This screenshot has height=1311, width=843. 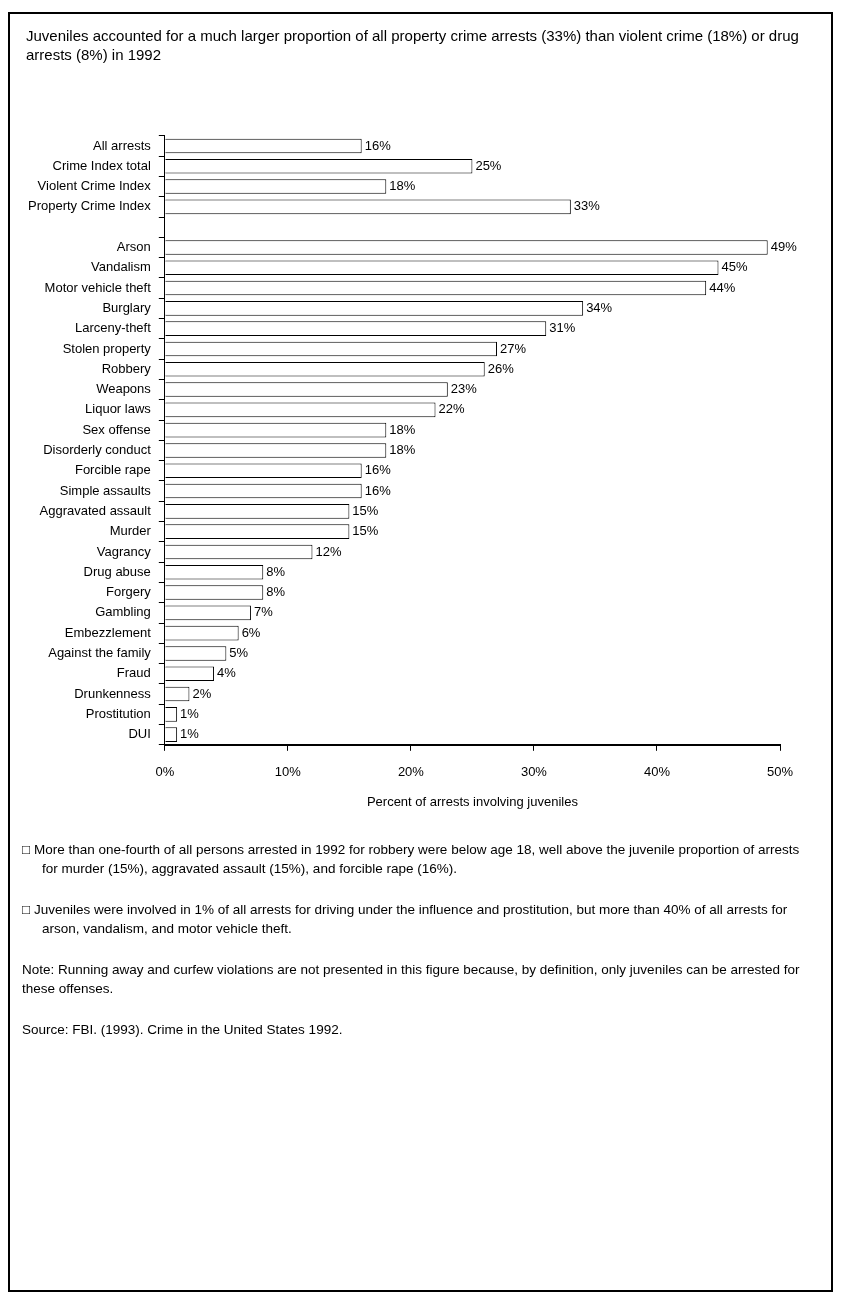 I want to click on x-tick-label: 10%, so click(x=288, y=772).